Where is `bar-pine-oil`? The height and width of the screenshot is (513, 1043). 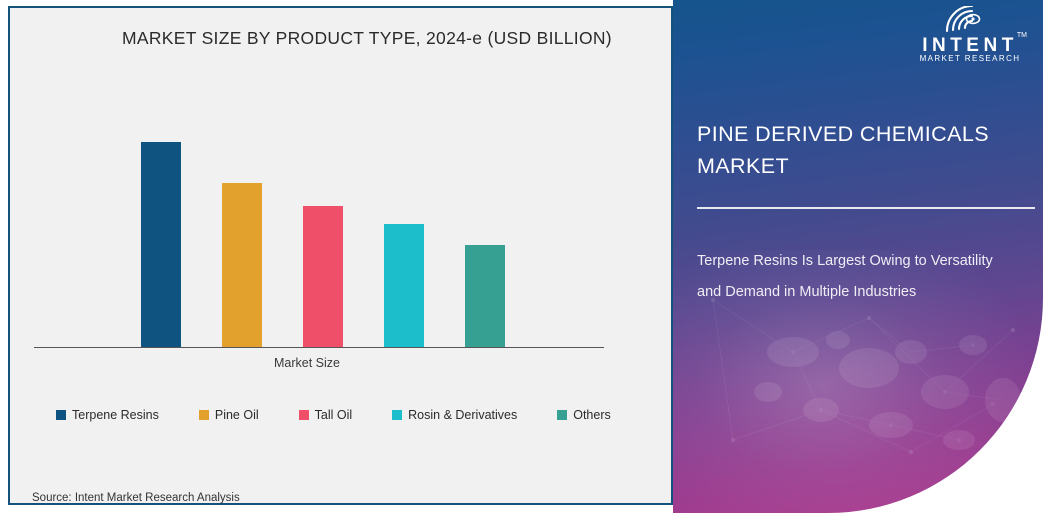 bar-pine-oil is located at coordinates (242, 265).